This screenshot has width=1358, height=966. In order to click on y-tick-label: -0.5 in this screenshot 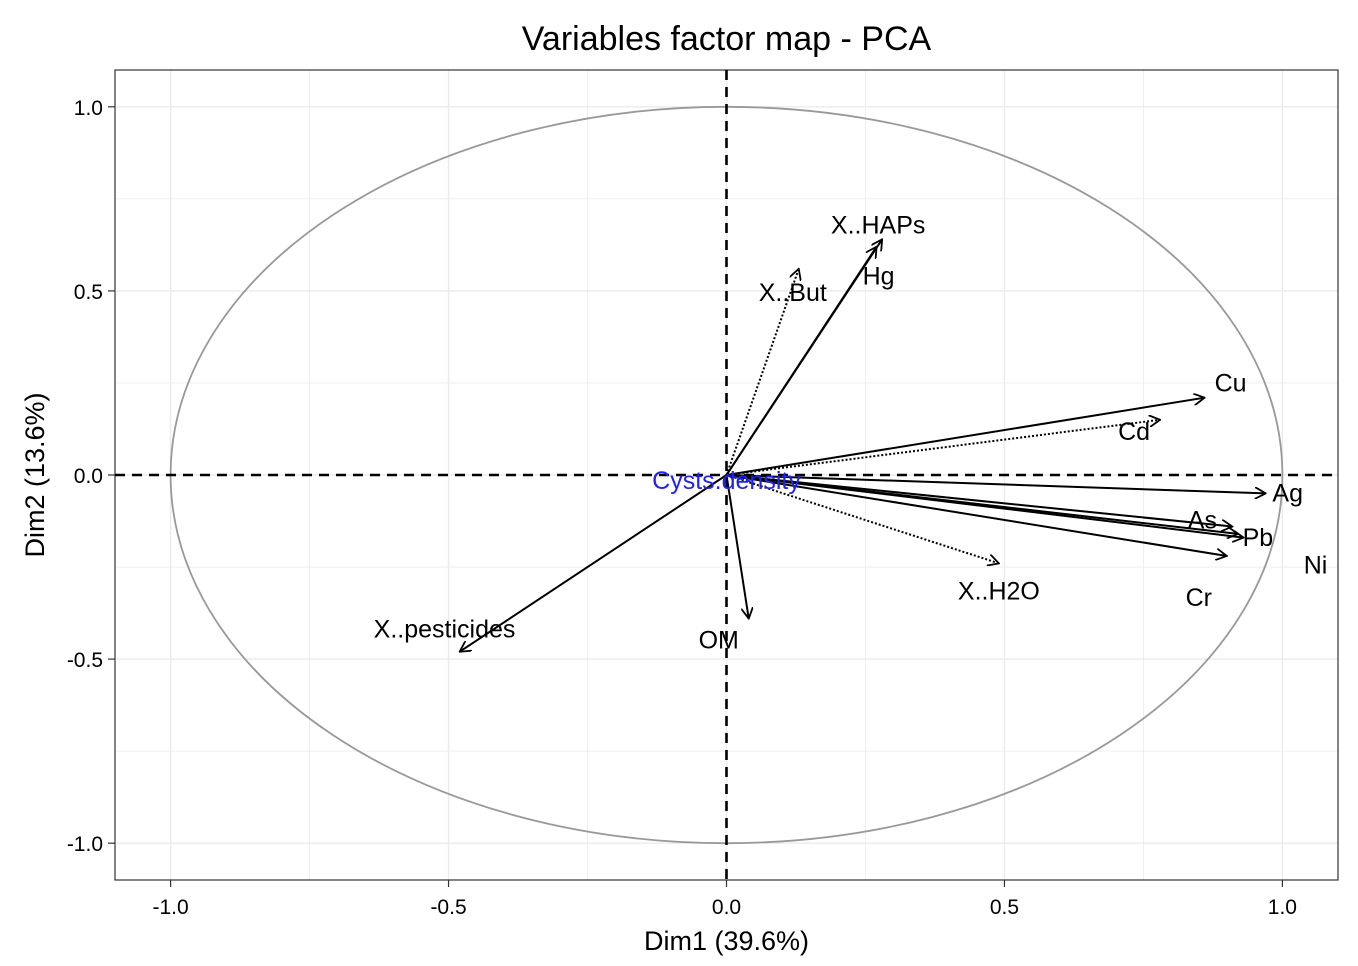, I will do `click(85, 660)`.